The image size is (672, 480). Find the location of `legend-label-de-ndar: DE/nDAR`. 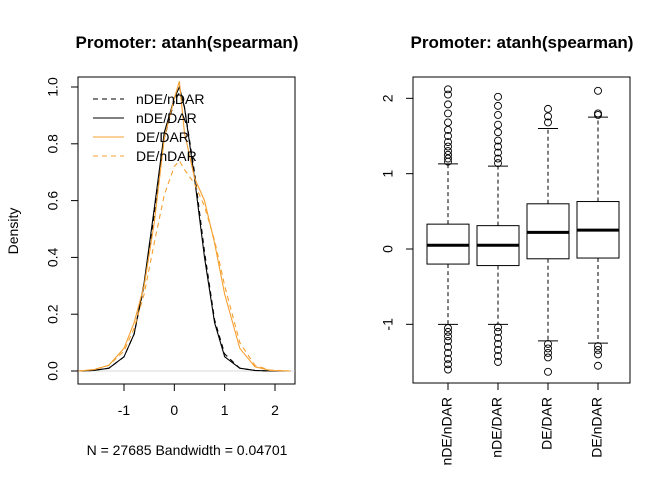

legend-label-de-ndar: DE/nDAR is located at coordinates (166, 156).